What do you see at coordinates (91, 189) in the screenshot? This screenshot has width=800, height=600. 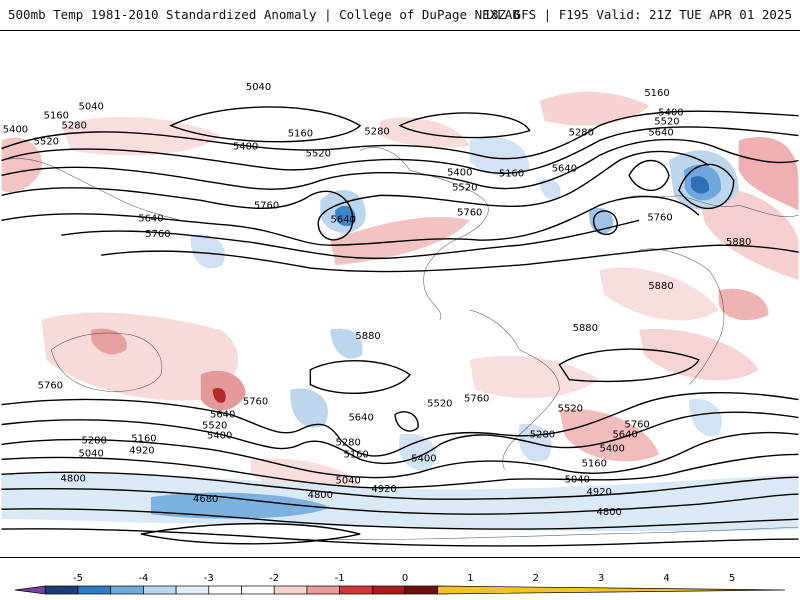 I see `asia-outline` at bounding box center [91, 189].